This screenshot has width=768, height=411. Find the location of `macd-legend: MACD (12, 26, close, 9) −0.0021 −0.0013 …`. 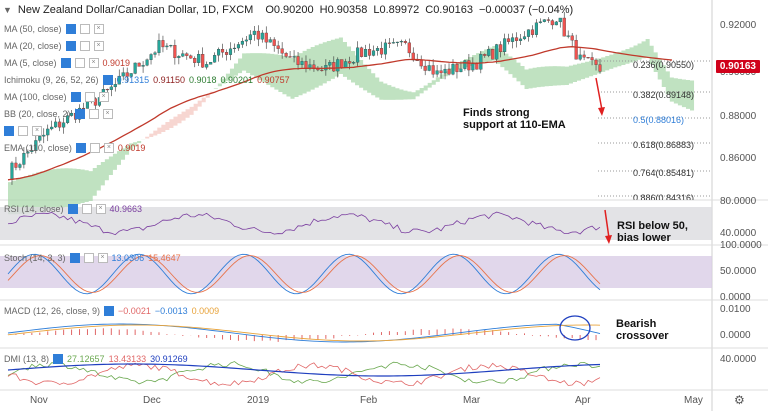

macd-legend: MACD (12, 26, close, 9) −0.0021 −0.0013 … is located at coordinates (112, 311).